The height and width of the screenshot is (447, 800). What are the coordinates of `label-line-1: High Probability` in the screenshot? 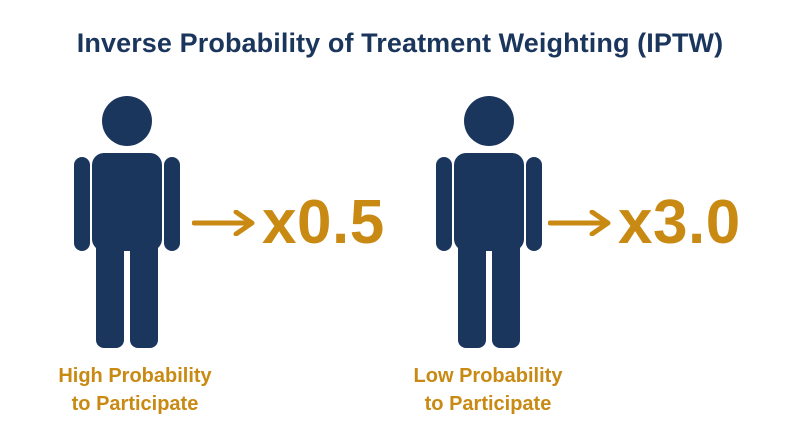 It's located at (135, 376).